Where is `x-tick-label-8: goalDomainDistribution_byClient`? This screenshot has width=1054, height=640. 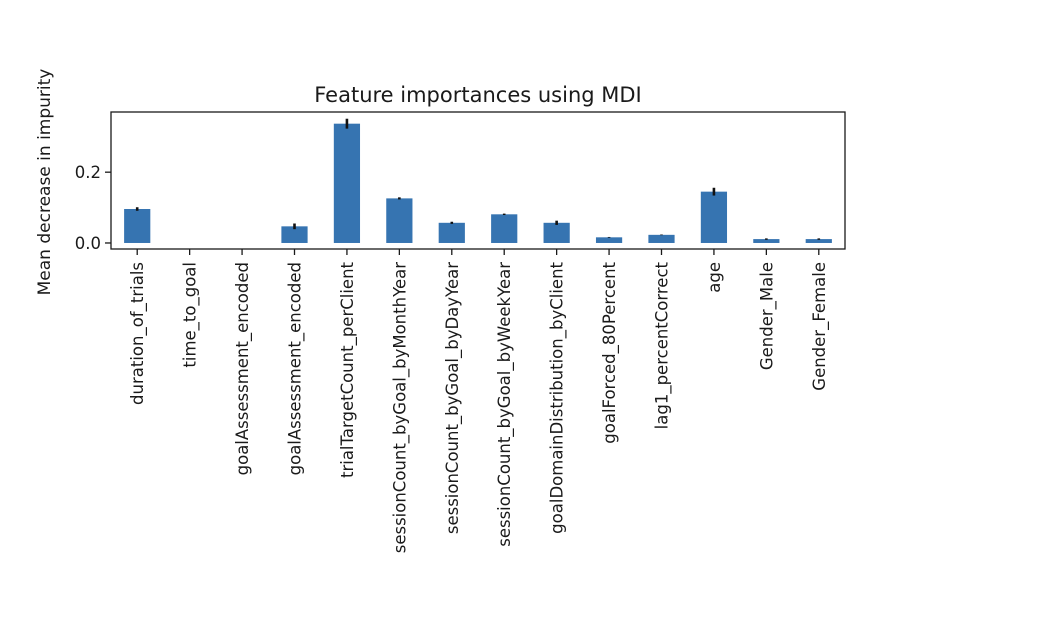
x-tick-label-8: goalDomainDistribution_byClient is located at coordinates (558, 397).